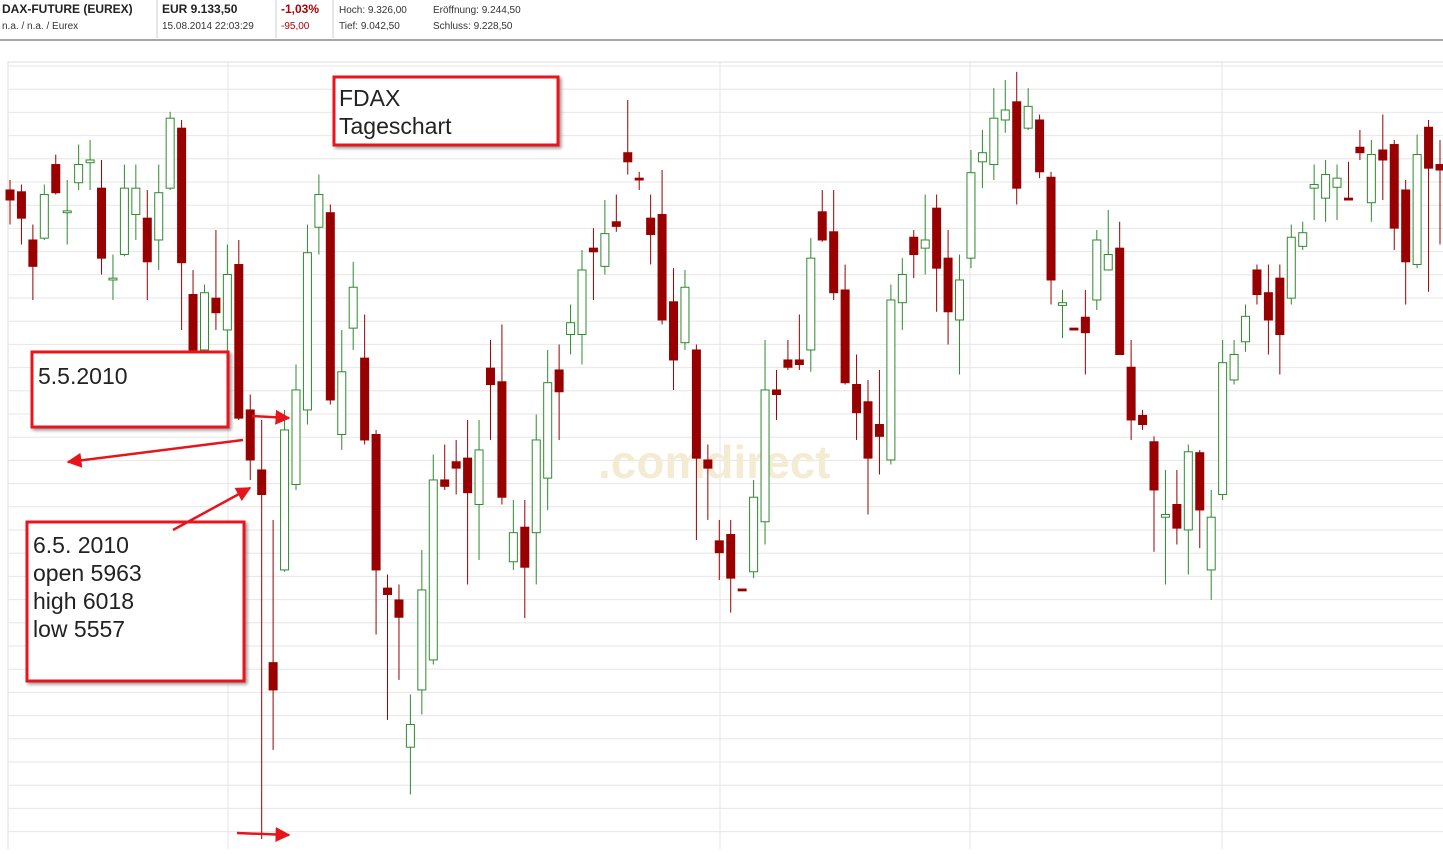 This screenshot has width=1443, height=854. I want to click on watermark: .comdirect, so click(714, 462).